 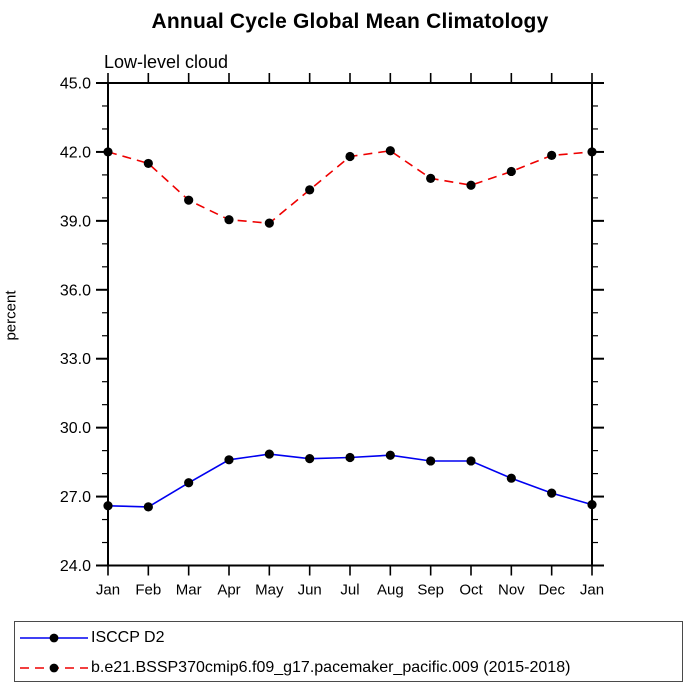 What do you see at coordinates (75, 359) in the screenshot?
I see `y-tick-label: 33.0` at bounding box center [75, 359].